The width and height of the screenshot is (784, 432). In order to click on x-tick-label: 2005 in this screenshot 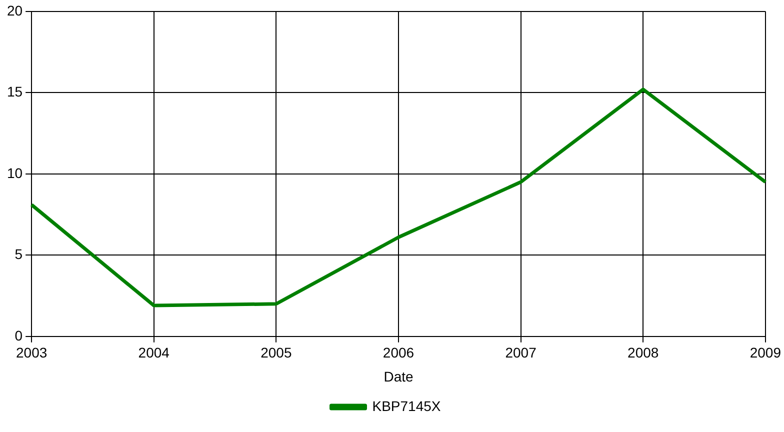, I will do `click(276, 352)`.